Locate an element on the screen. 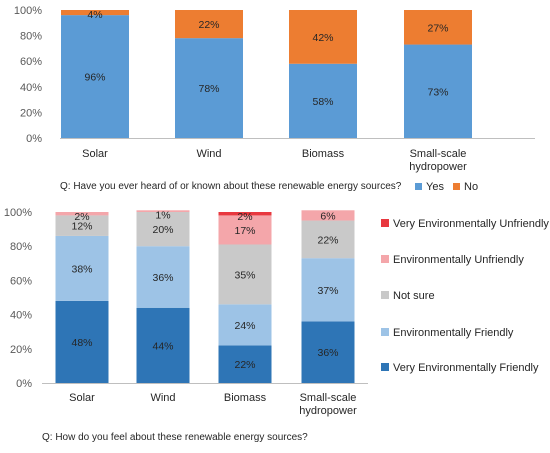 The width and height of the screenshot is (550, 453). chart1-category-label: Wind is located at coordinates (162, 398).